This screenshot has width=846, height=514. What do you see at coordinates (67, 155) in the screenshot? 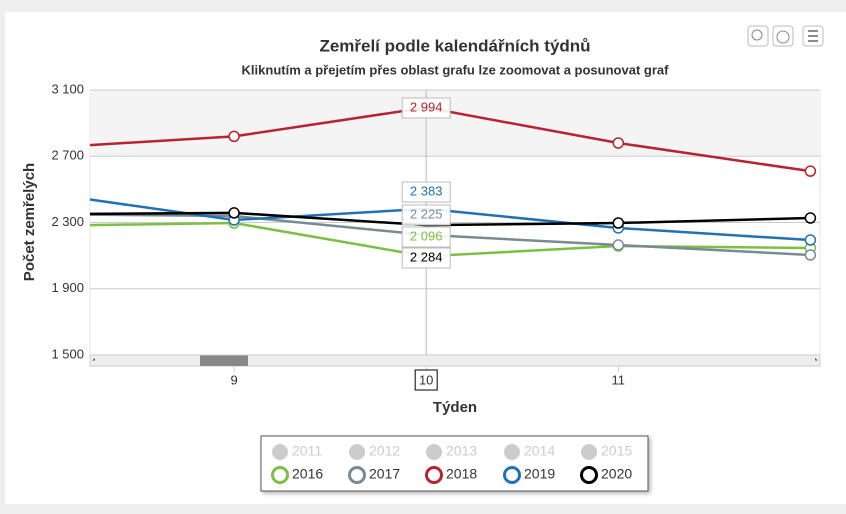
I see `y-tick-label: 2 700` at bounding box center [67, 155].